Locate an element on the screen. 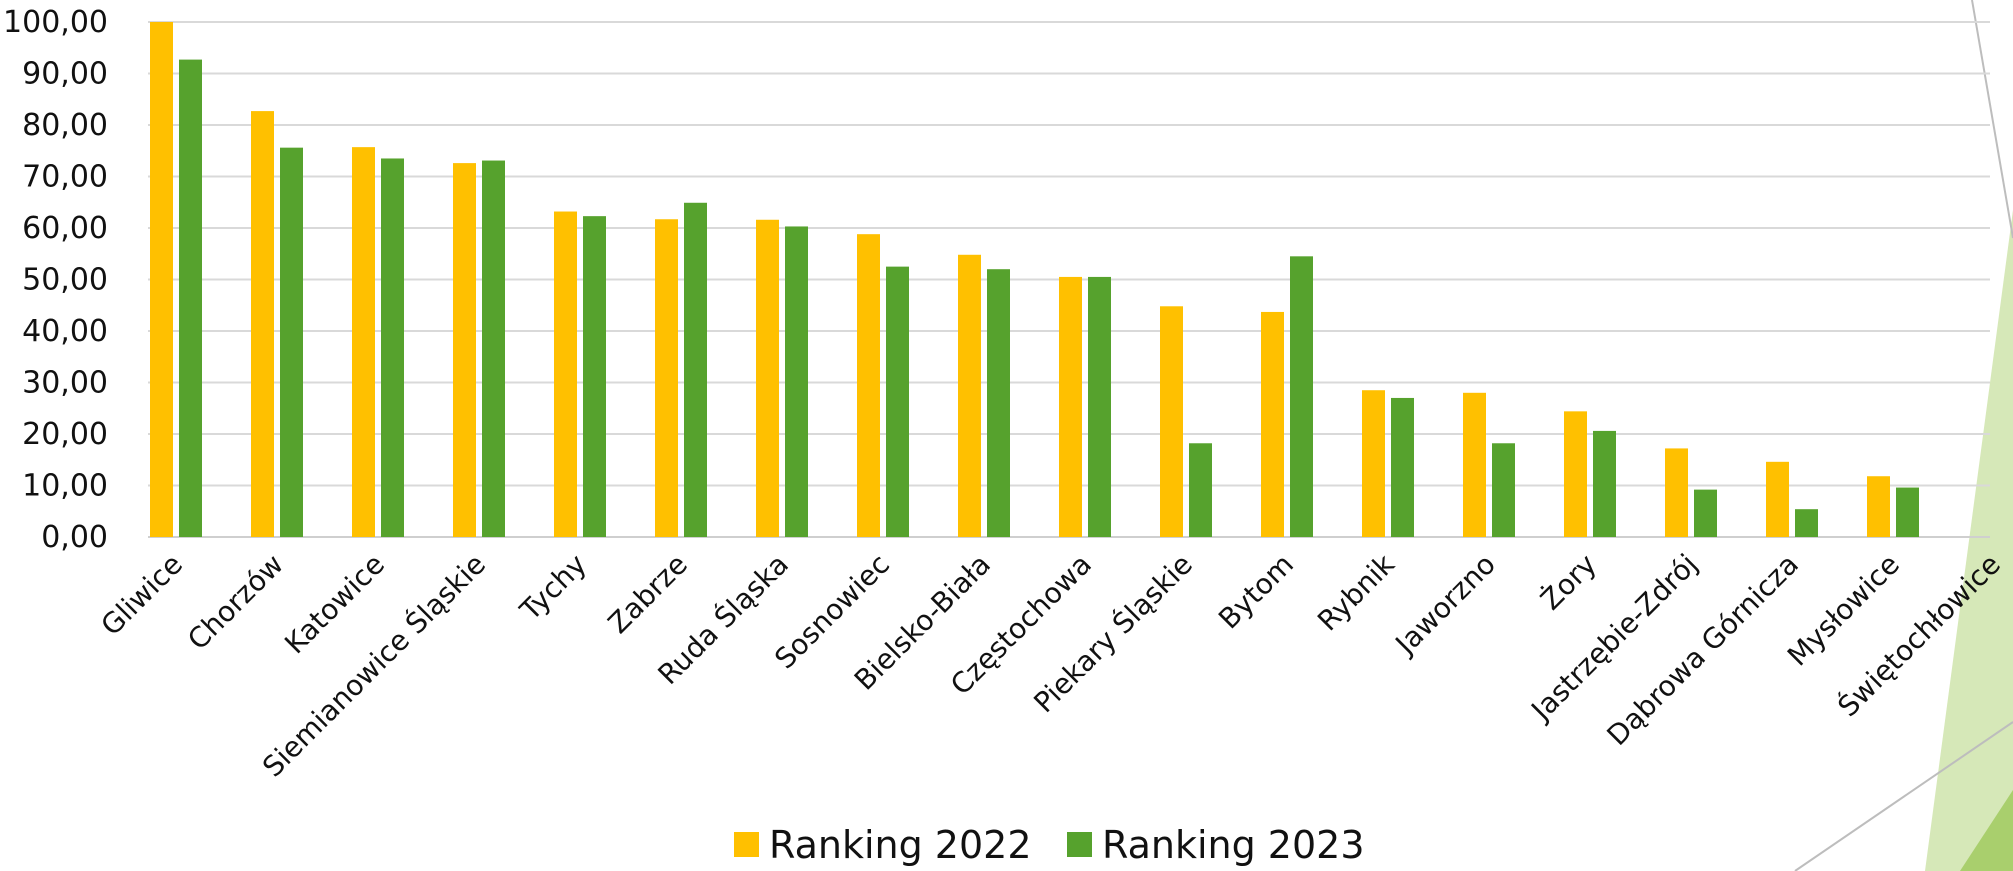 The width and height of the screenshot is (2013, 871). x-tick-label: Żory is located at coordinates (1568, 582).